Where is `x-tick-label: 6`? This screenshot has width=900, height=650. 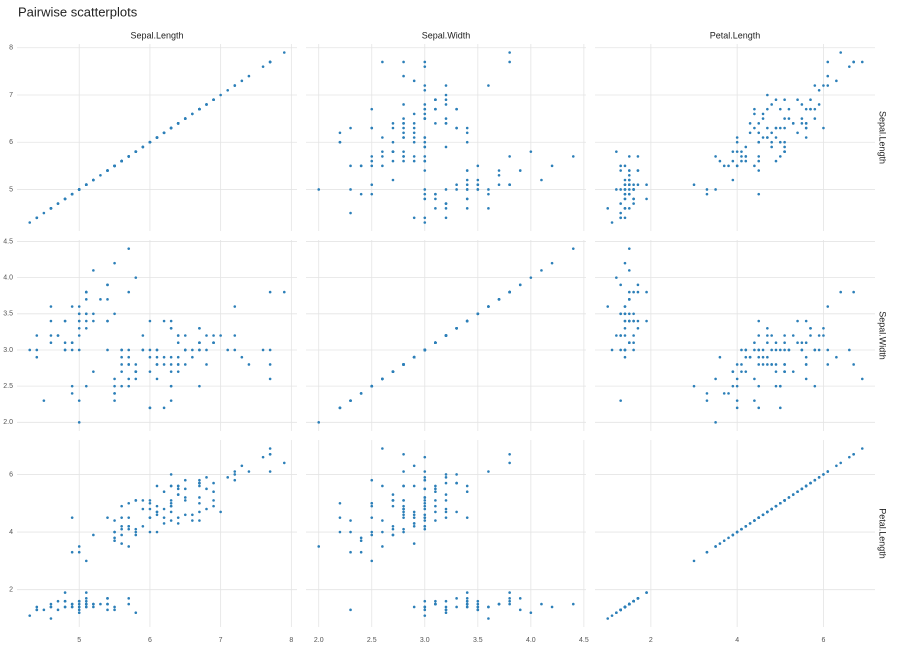 x-tick-label: 6 is located at coordinates (823, 640).